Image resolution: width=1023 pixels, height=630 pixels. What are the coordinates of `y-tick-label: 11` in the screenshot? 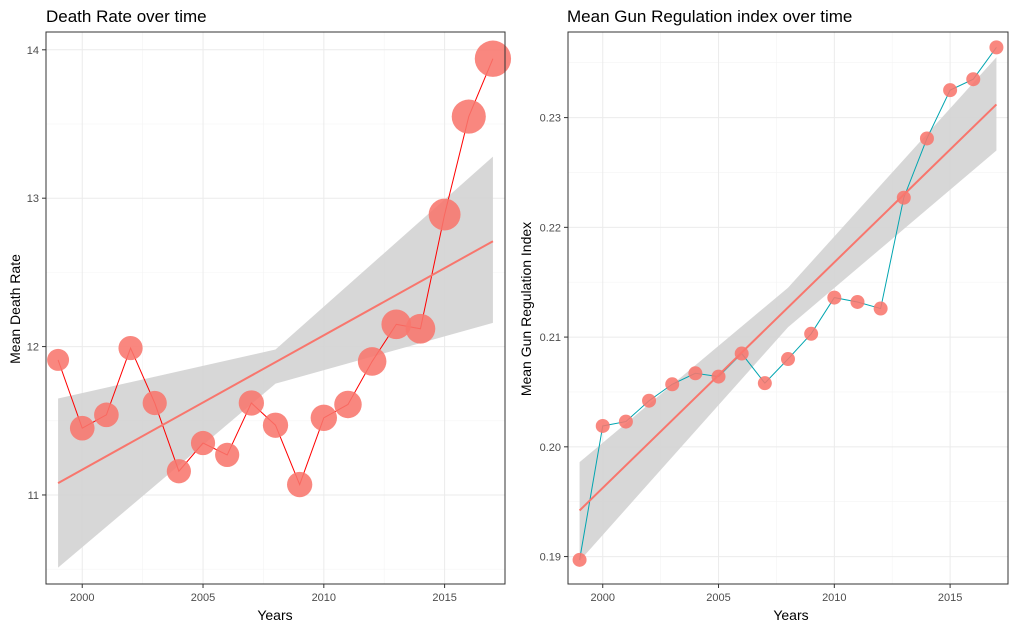 It's located at (33, 496).